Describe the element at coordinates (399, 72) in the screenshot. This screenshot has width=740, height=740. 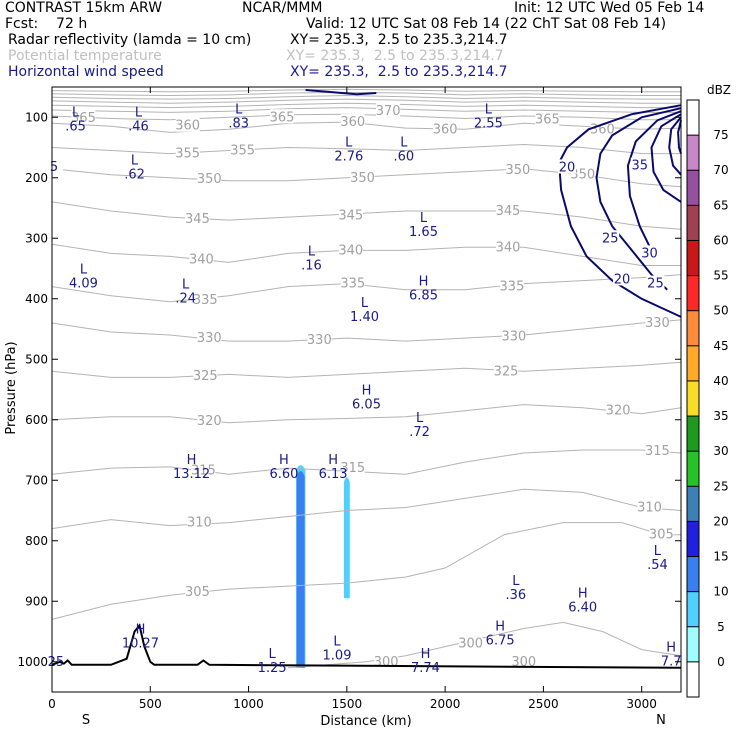
I see `field-wind-xy: XY= 235.3, 2.5 to 235.3,214.7` at that location.